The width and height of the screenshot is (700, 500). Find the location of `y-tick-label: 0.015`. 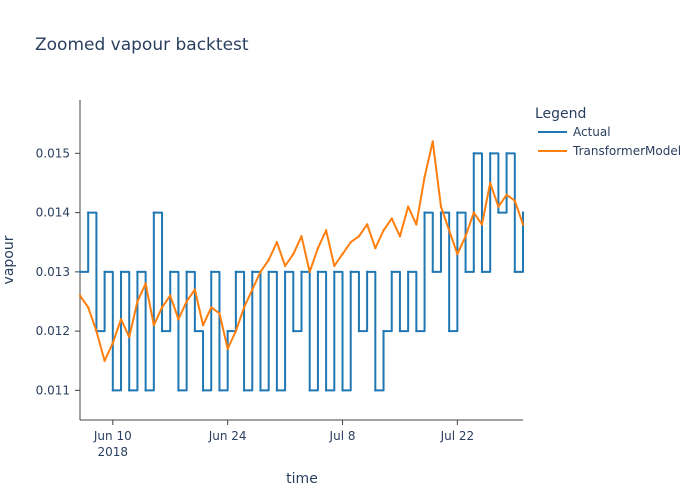

y-tick-label: 0.015 is located at coordinates (53, 153).